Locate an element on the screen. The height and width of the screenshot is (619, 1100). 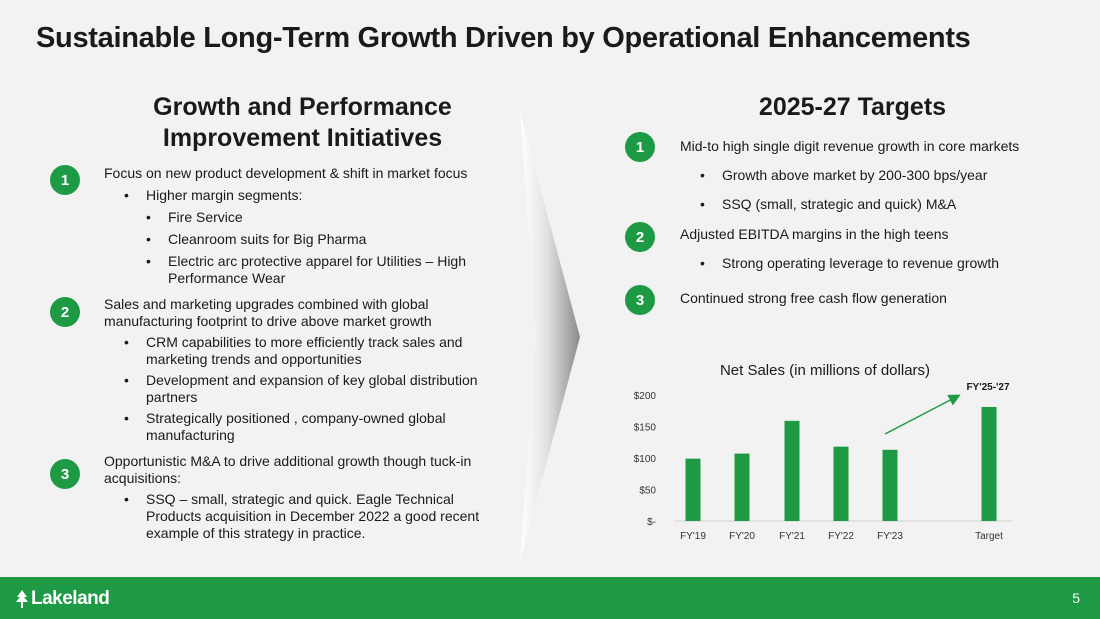
y-tick-label: $100 is located at coordinates (645, 459).